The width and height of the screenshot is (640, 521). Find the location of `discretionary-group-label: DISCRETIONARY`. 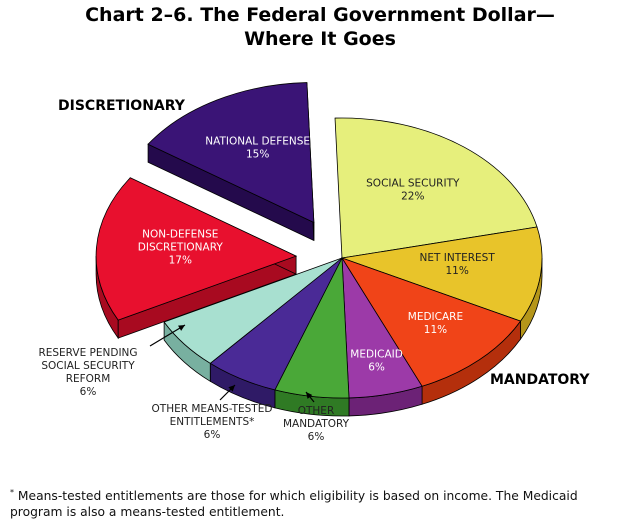

discretionary-group-label: DISCRETIONARY is located at coordinates (121, 106).